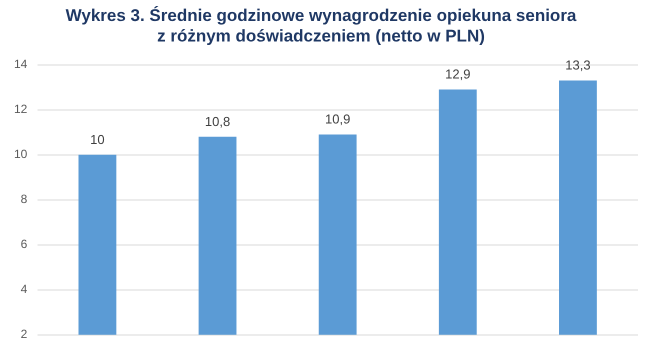 The height and width of the screenshot is (352, 668). What do you see at coordinates (21, 109) in the screenshot?
I see `y-tick-label: 12` at bounding box center [21, 109].